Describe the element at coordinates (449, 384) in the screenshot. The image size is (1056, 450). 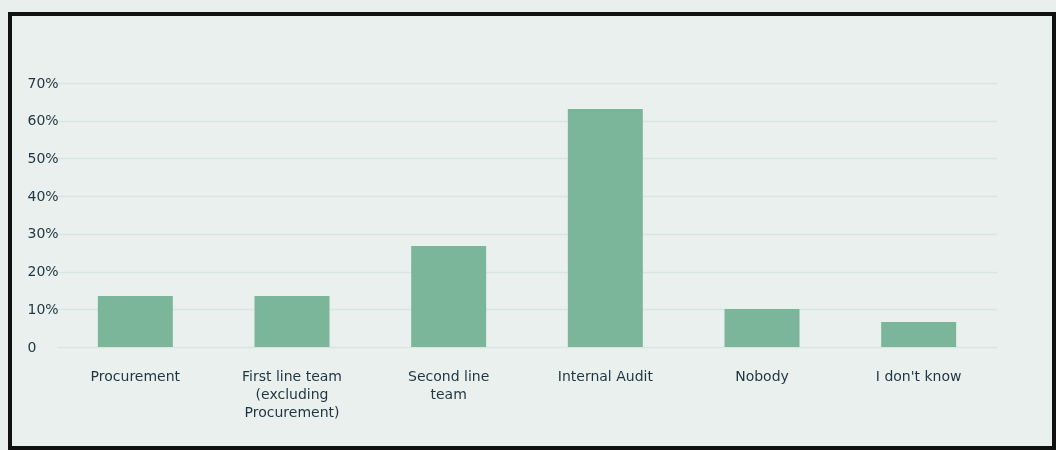
I see `x-tick-label: Second line team` at that location.